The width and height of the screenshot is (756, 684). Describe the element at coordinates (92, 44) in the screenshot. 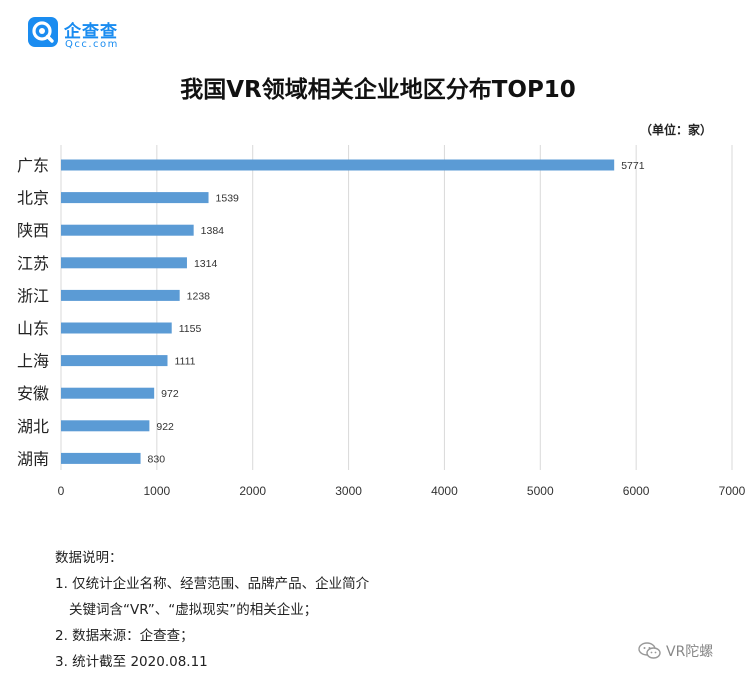

I see `brand-domain: Qcc.com` at that location.